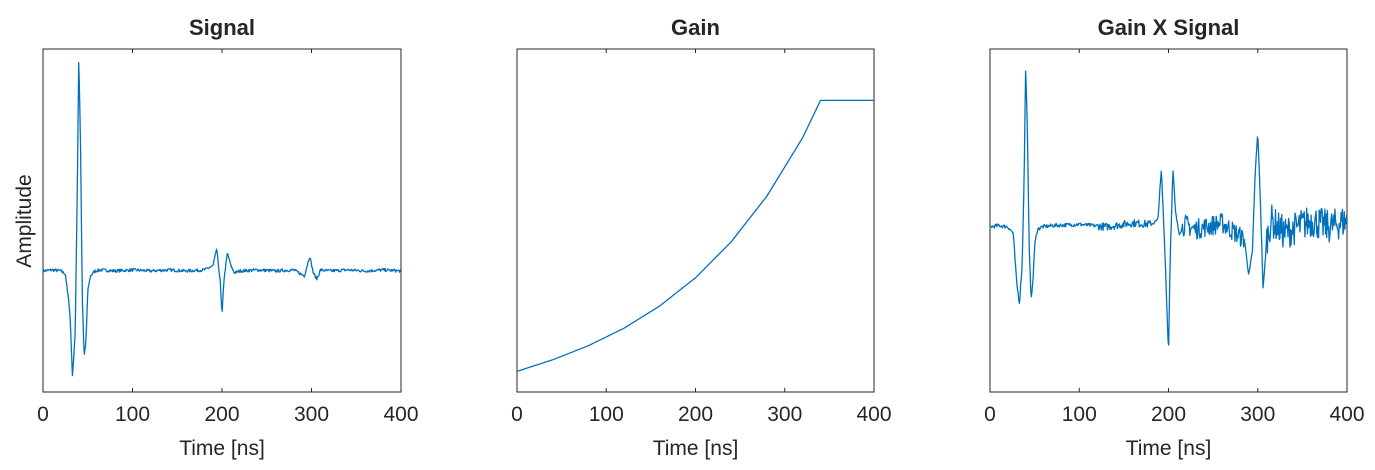 This screenshot has width=1375, height=470. What do you see at coordinates (1169, 27) in the screenshot?
I see `chart-title: Gain X Signal` at bounding box center [1169, 27].